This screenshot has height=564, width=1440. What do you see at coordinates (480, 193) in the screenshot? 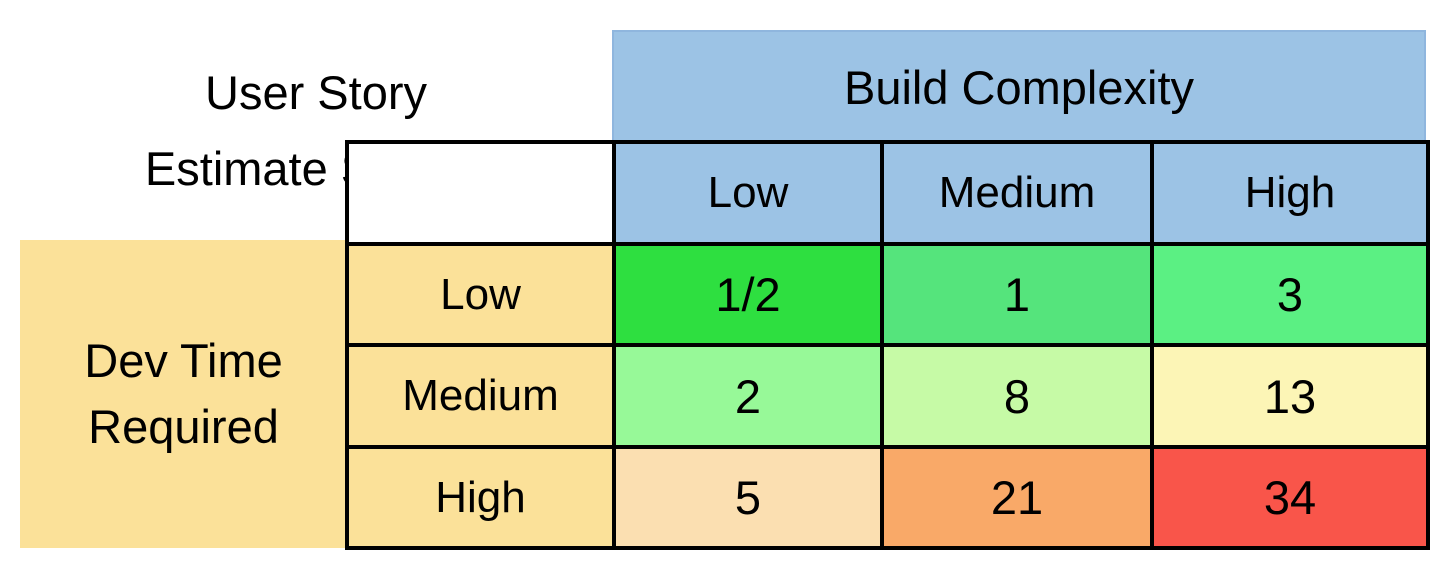
I see `spacer-cell` at bounding box center [480, 193].